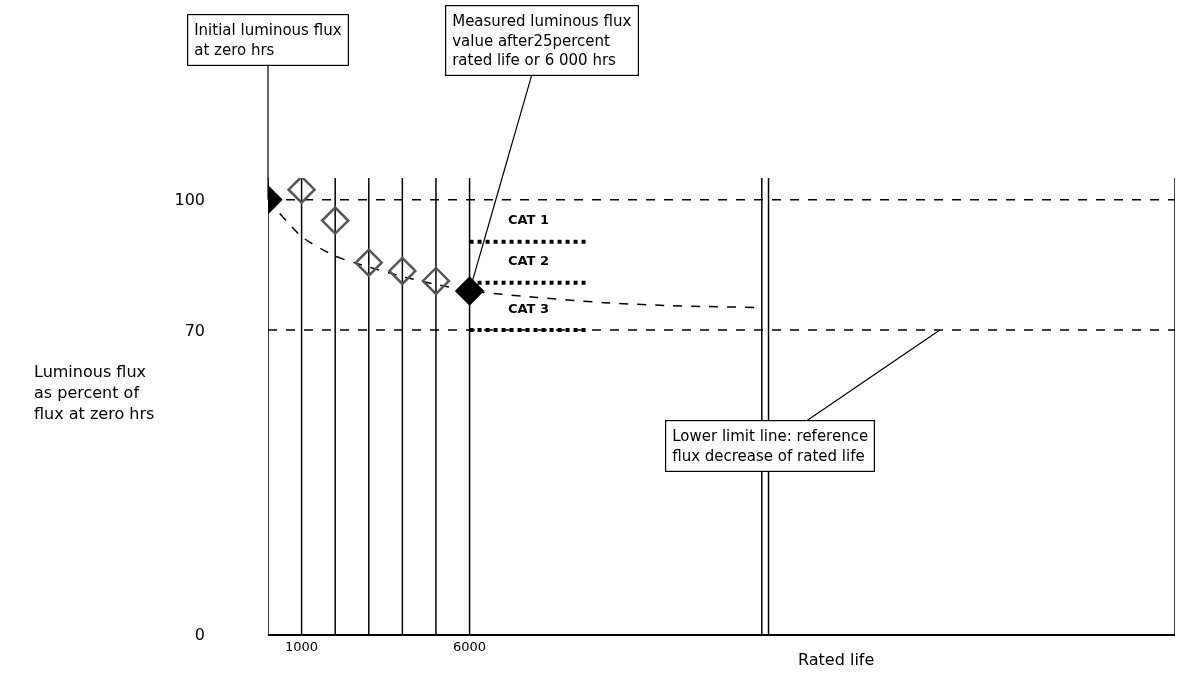 The image size is (1193, 673). What do you see at coordinates (542, 41) in the screenshot?
I see `annotation: Measured luminous flux value after25percent rated life or 6 000 hrs` at bounding box center [542, 41].